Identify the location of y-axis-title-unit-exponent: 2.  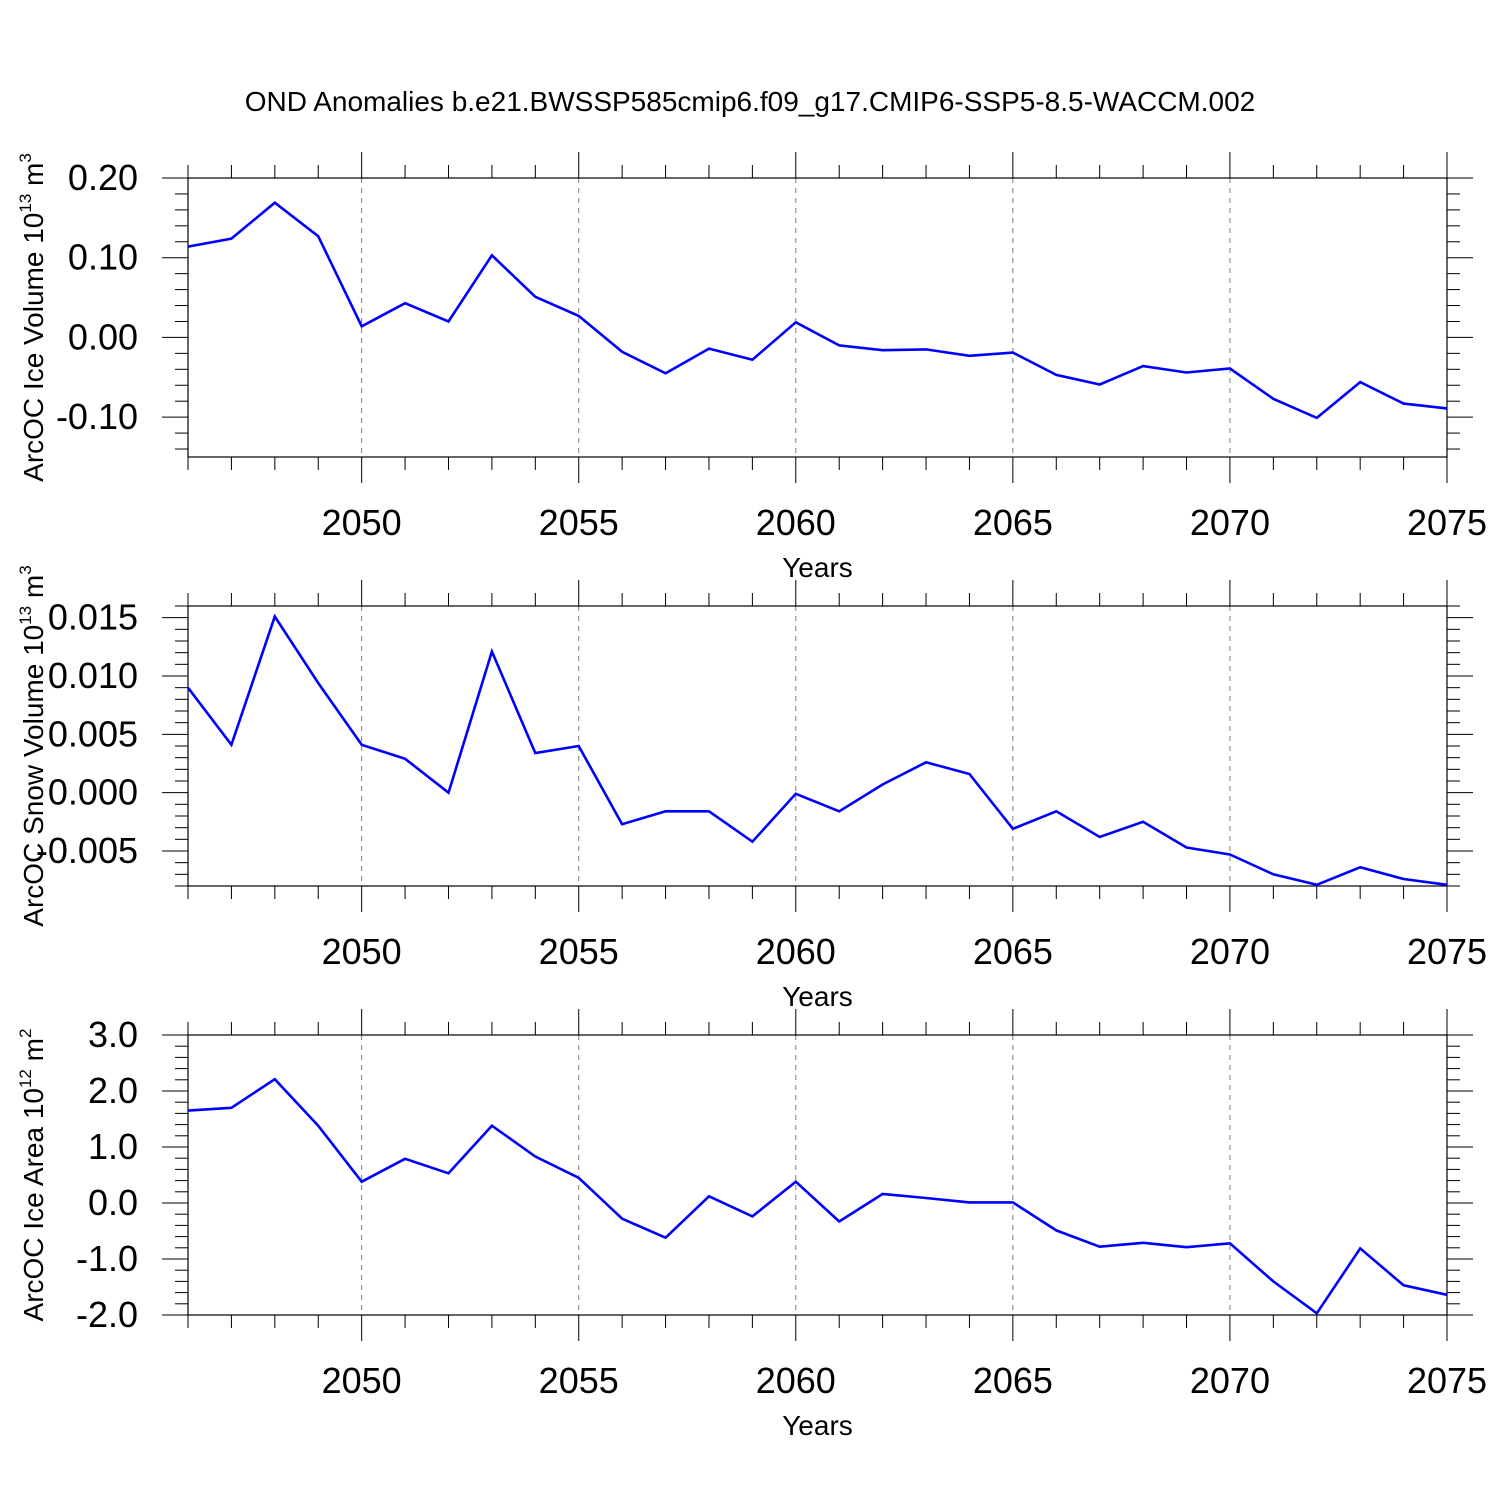
(25, 1033).